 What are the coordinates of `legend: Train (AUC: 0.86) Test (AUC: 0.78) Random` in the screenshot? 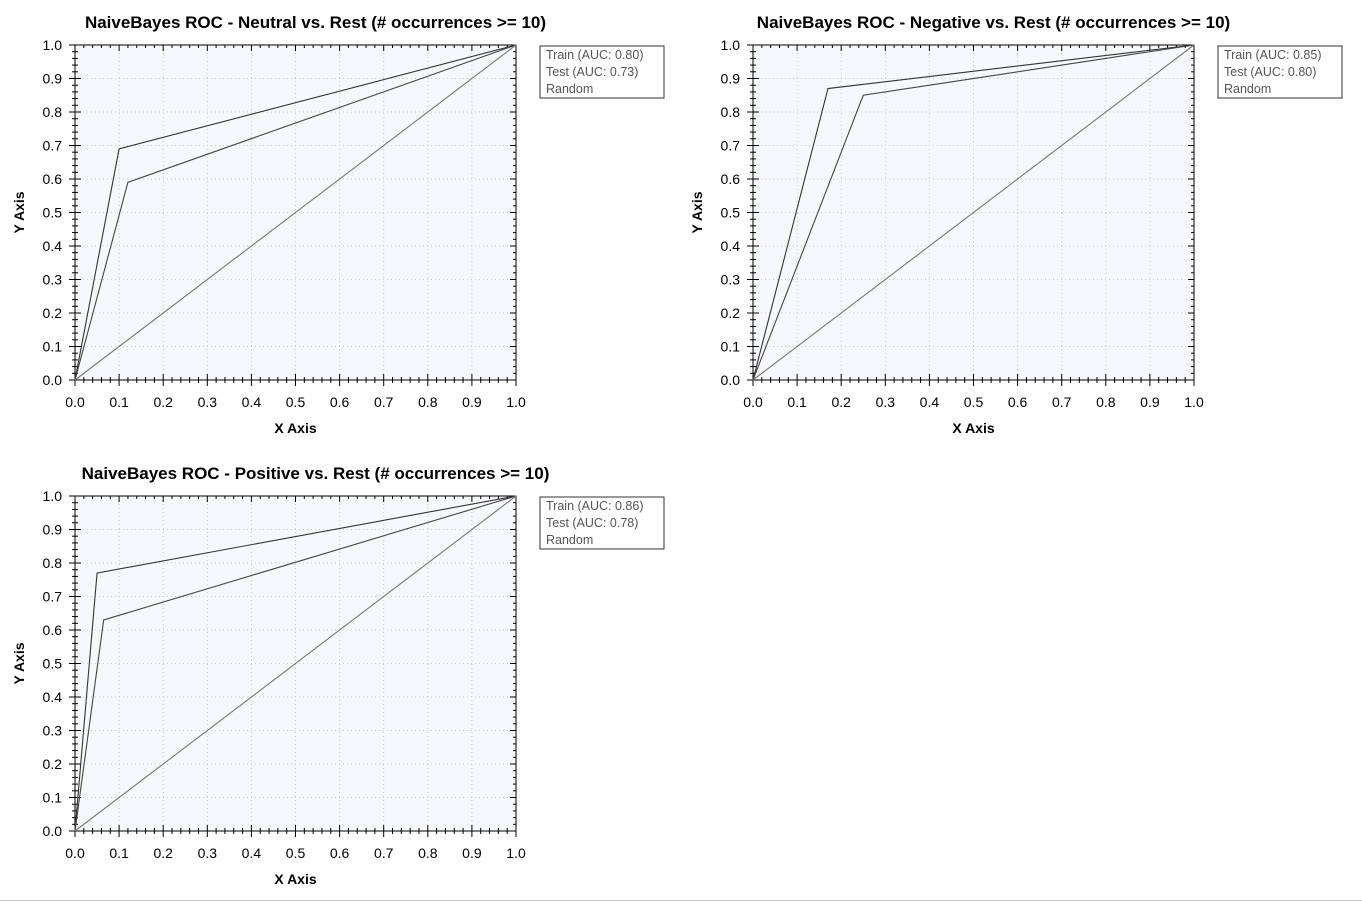 It's located at (602, 523).